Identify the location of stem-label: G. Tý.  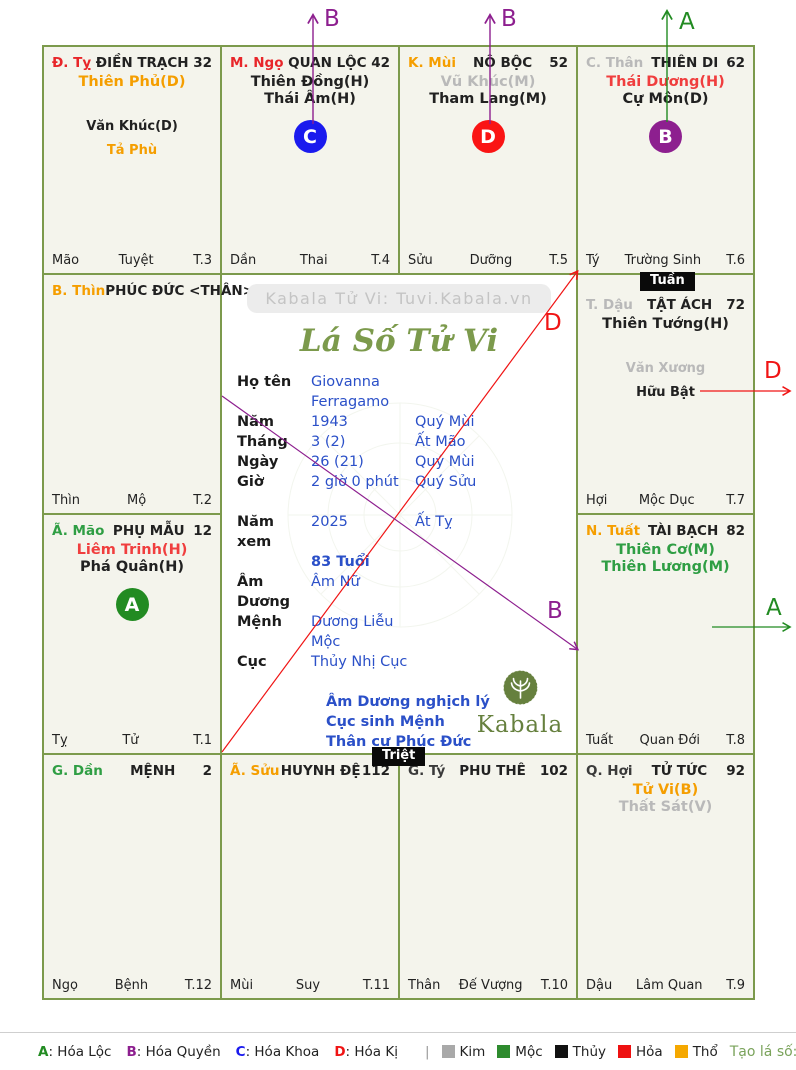
(427, 771).